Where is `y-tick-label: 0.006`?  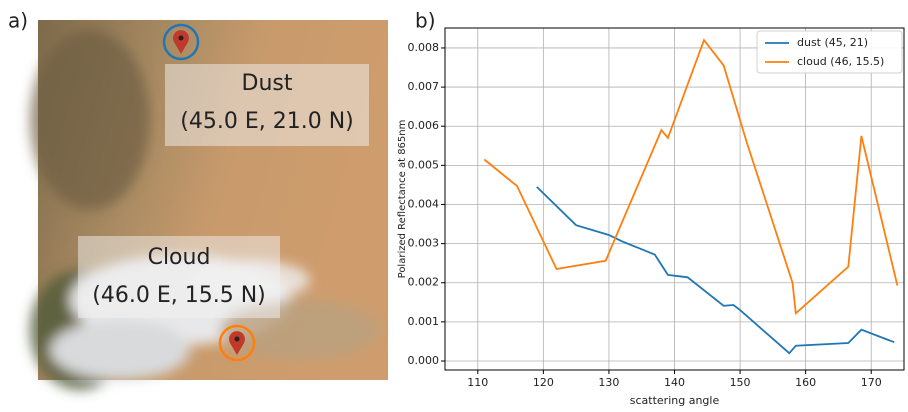 y-tick-label: 0.006 is located at coordinates (424, 125).